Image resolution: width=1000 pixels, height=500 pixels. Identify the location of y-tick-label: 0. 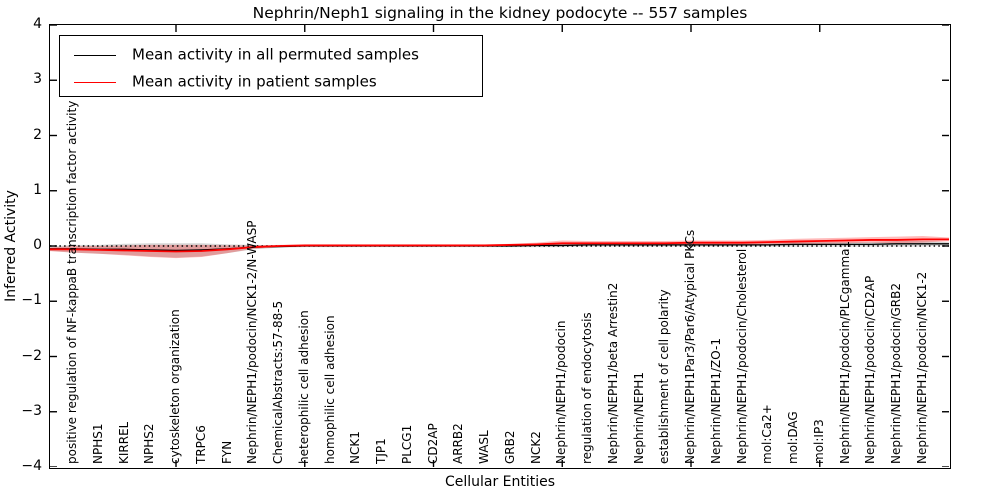
(37, 245).